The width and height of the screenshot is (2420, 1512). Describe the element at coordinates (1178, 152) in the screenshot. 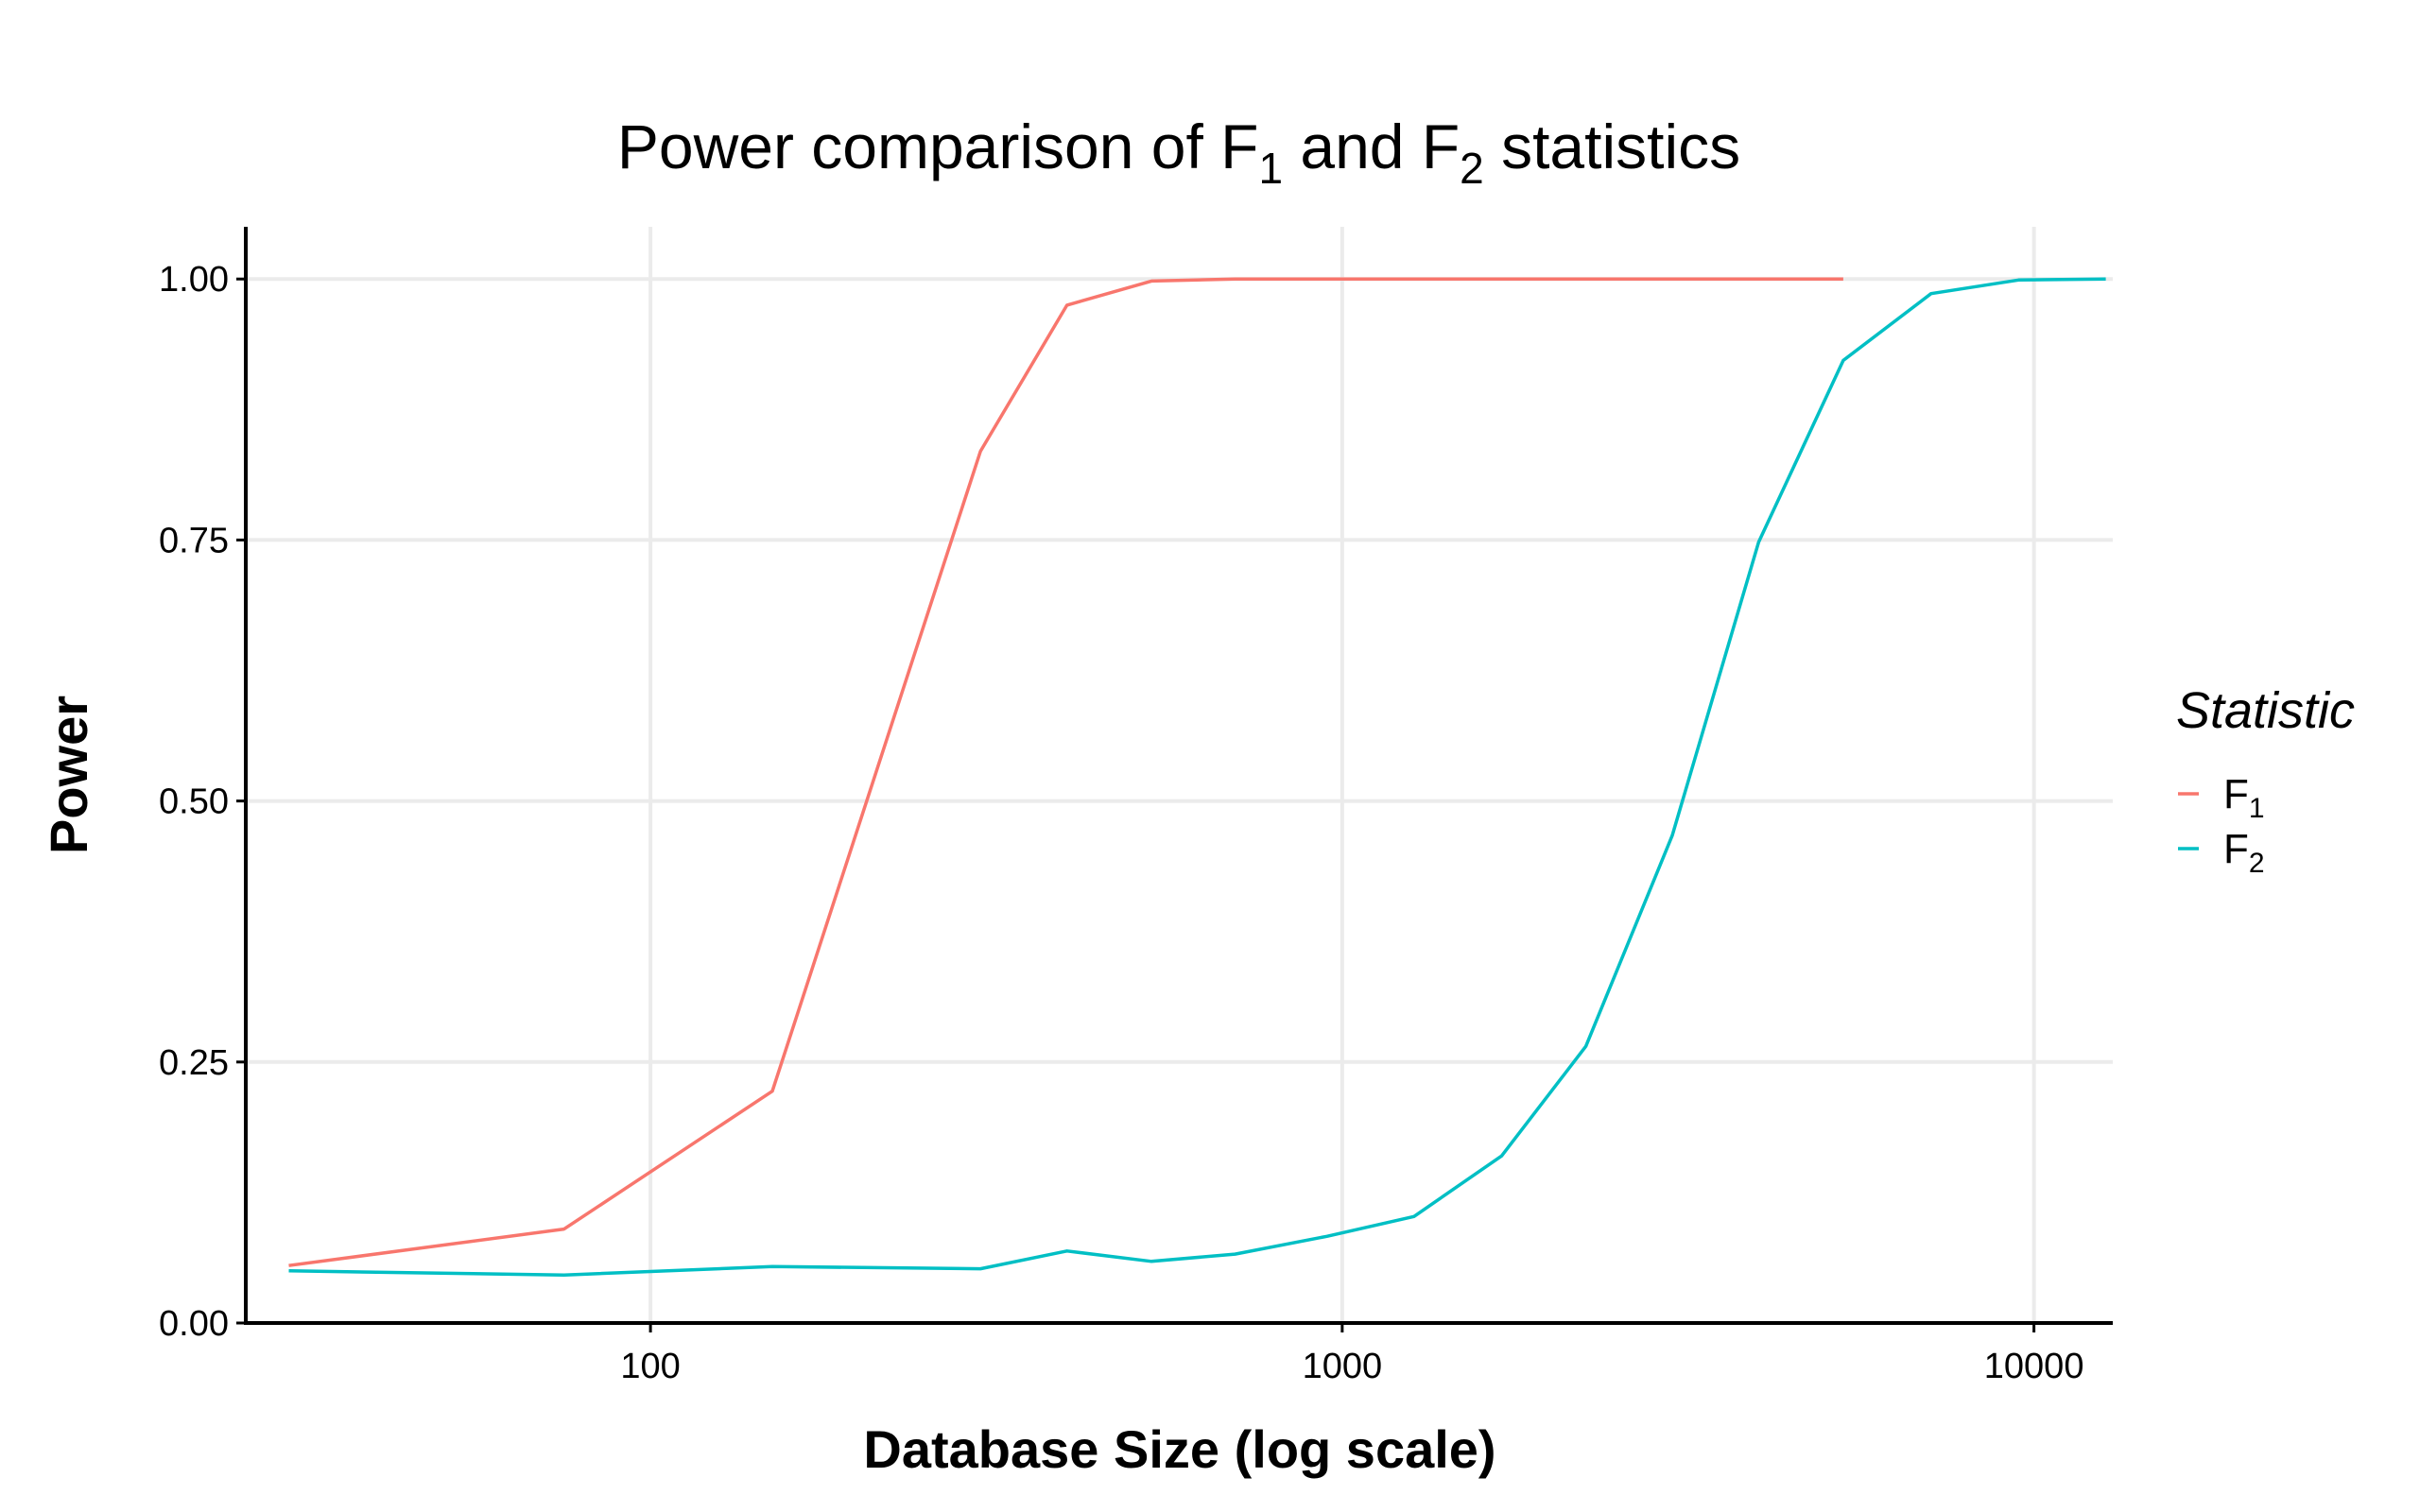

I see `chart-title: Power comparison of F1 and F2 statistics` at that location.